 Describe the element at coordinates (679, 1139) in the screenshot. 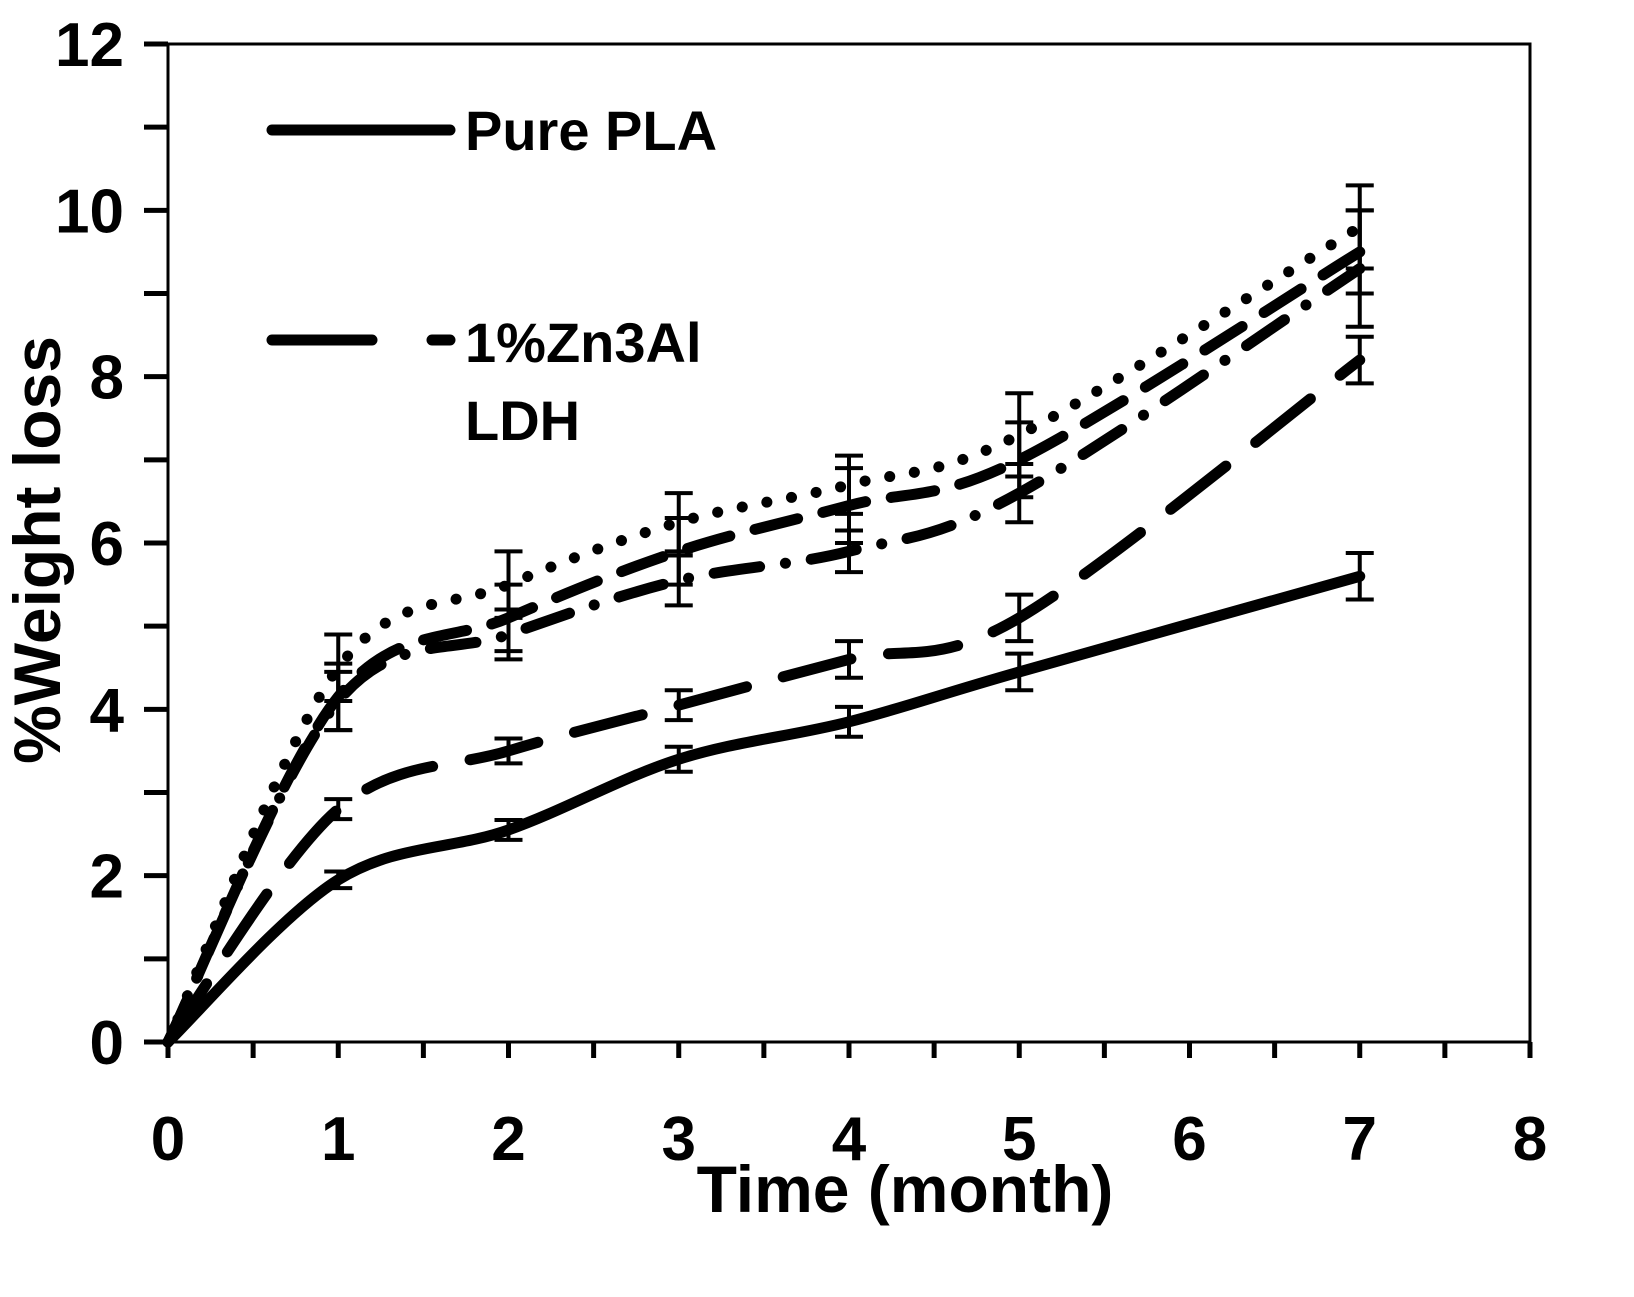

I see `x-tick-label: 3` at that location.